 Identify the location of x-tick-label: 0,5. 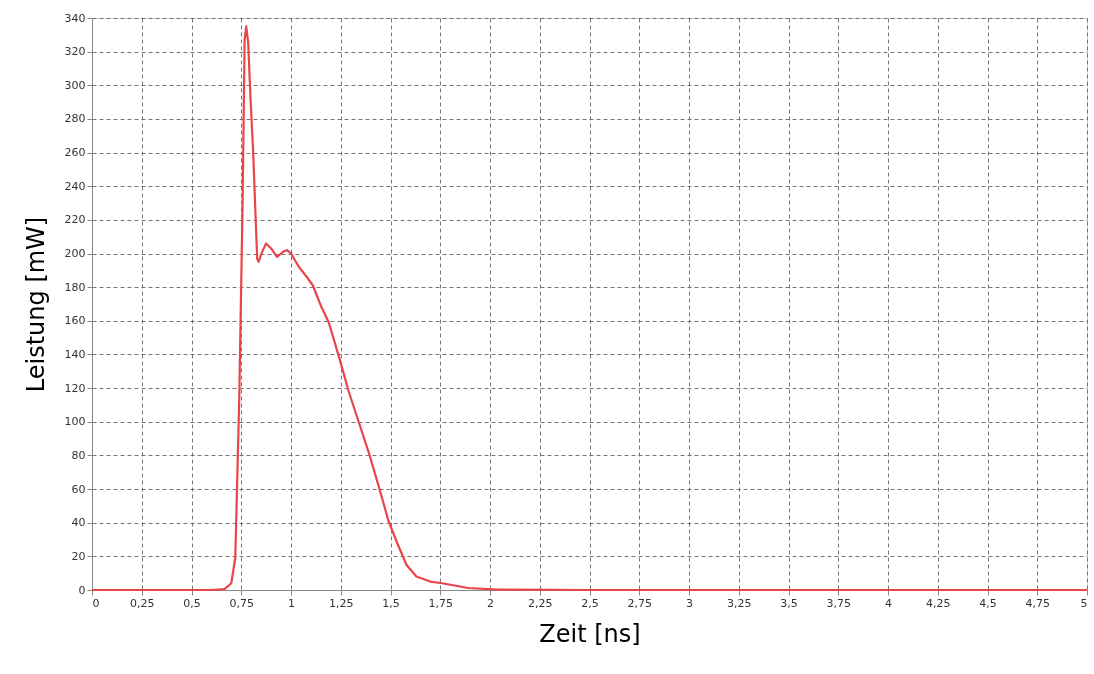
(192, 603).